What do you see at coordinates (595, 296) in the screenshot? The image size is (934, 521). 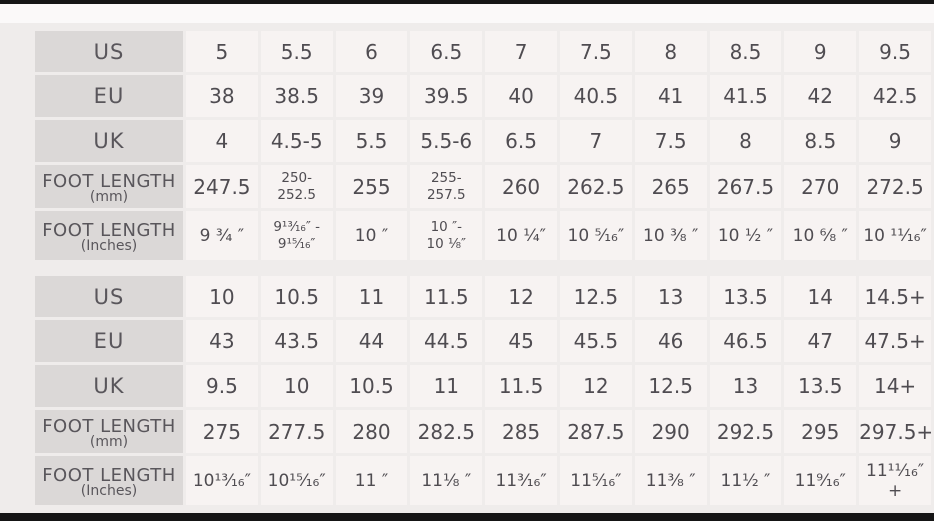 I see `table-cell: 12.5` at bounding box center [595, 296].